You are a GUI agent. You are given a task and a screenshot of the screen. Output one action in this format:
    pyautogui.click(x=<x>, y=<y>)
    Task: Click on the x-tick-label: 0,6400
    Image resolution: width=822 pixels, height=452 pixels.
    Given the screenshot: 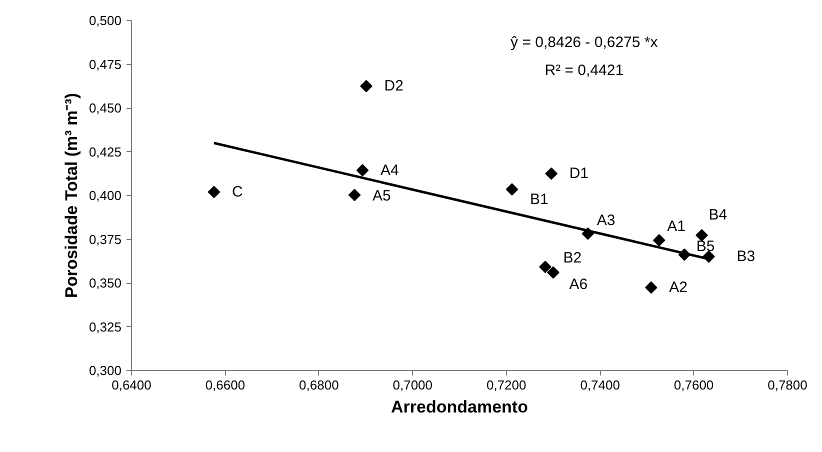 What is the action you would take?
    pyautogui.click(x=132, y=385)
    